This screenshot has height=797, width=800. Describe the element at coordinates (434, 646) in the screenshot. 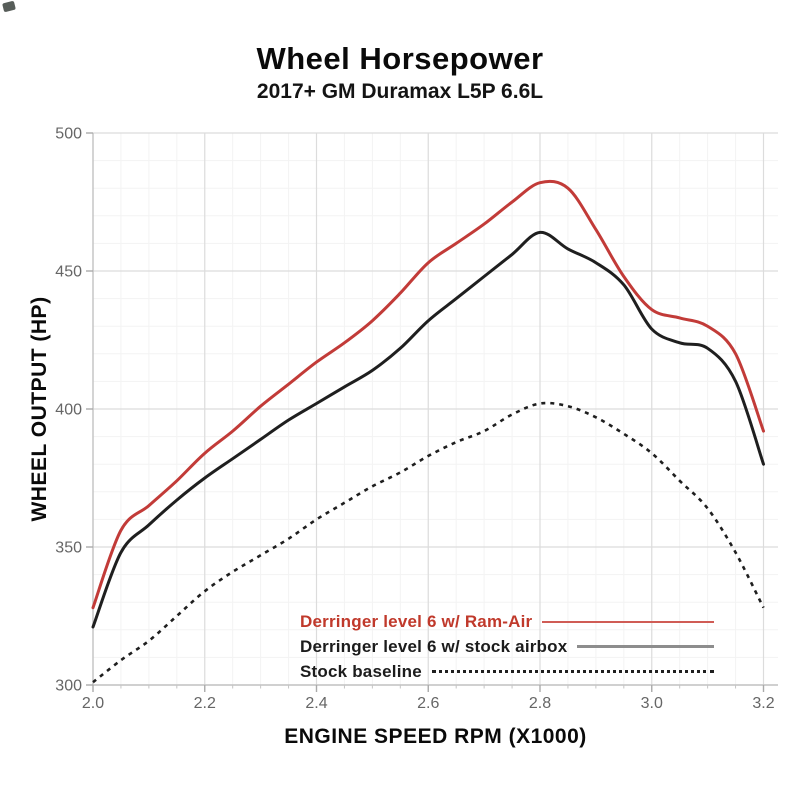

I see `legend-label-stock-airbox: Derringer level 6 w/ stock airbox` at that location.